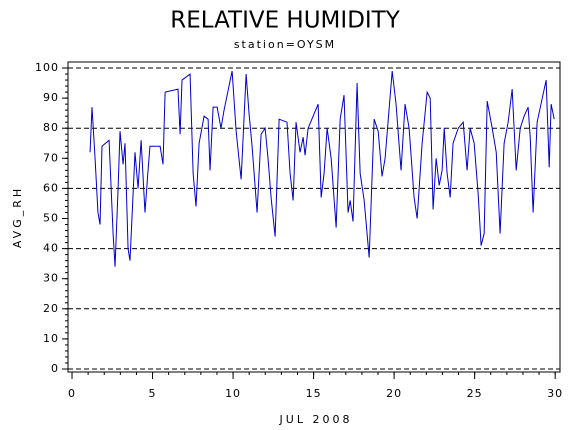 This screenshot has width=570, height=430. I want to click on y-tick-label: 90, so click(51, 97).